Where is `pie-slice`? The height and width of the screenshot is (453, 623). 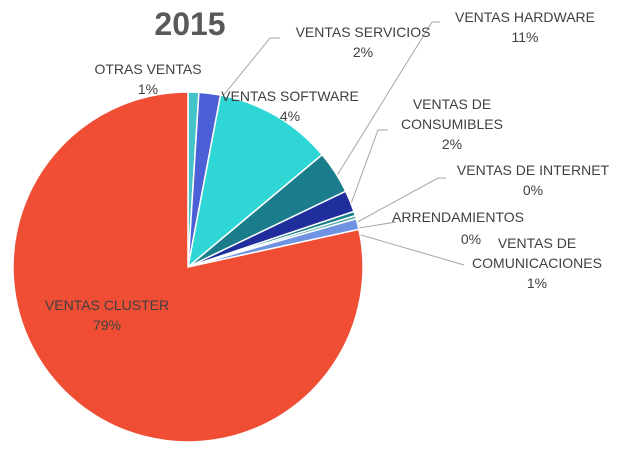 pie-slice is located at coordinates (255, 181).